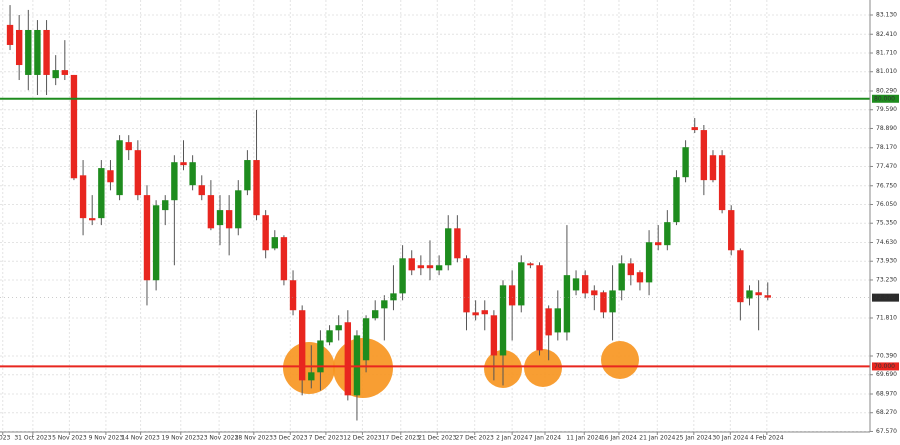 Image resolution: width=900 pixels, height=445 pixels. I want to click on y-tick-label: 76.750, so click(886, 185).